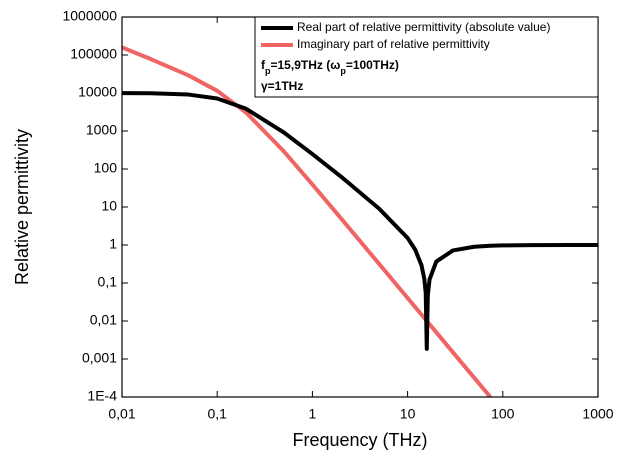 This screenshot has height=461, width=627. Describe the element at coordinates (121, 414) in the screenshot. I see `x-tick-label: 0,01` at that location.